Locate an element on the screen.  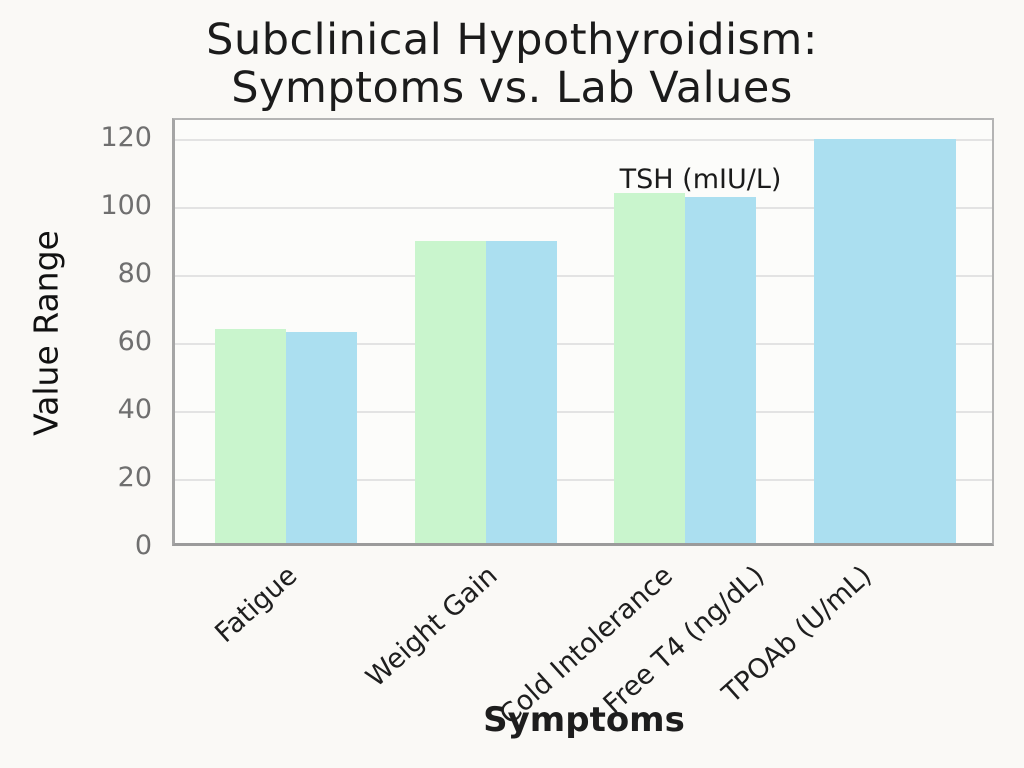
y-tick-60: 60 is located at coordinates (134, 342).